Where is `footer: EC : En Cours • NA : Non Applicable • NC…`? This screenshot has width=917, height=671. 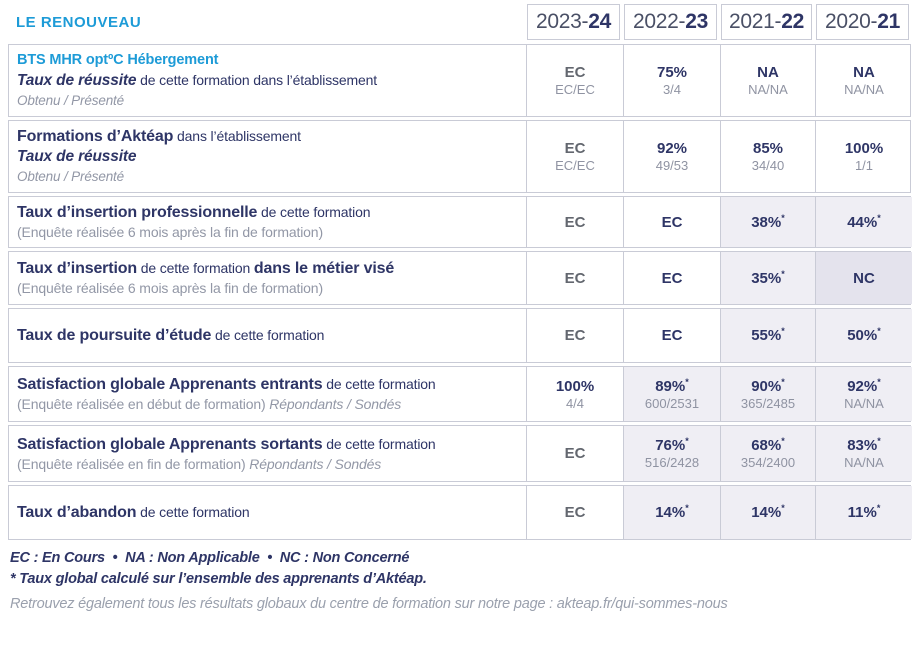
footer: EC : En Cours • NA : Non Applicable • NC… is located at coordinates (459, 581).